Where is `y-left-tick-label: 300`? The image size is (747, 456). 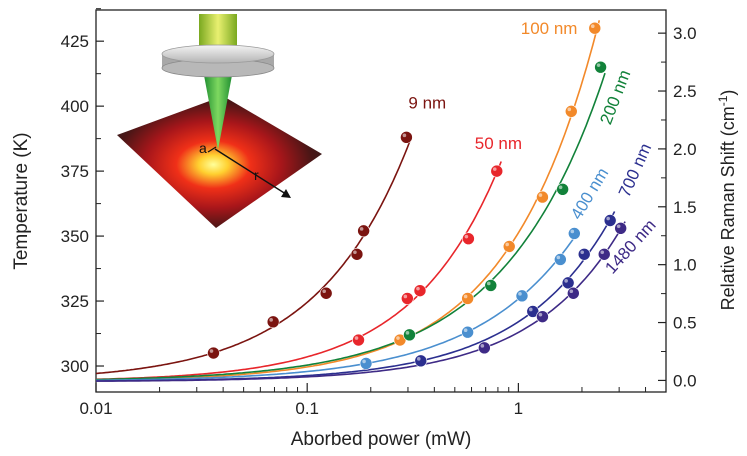 y-left-tick-label: 300 is located at coordinates (75, 366).